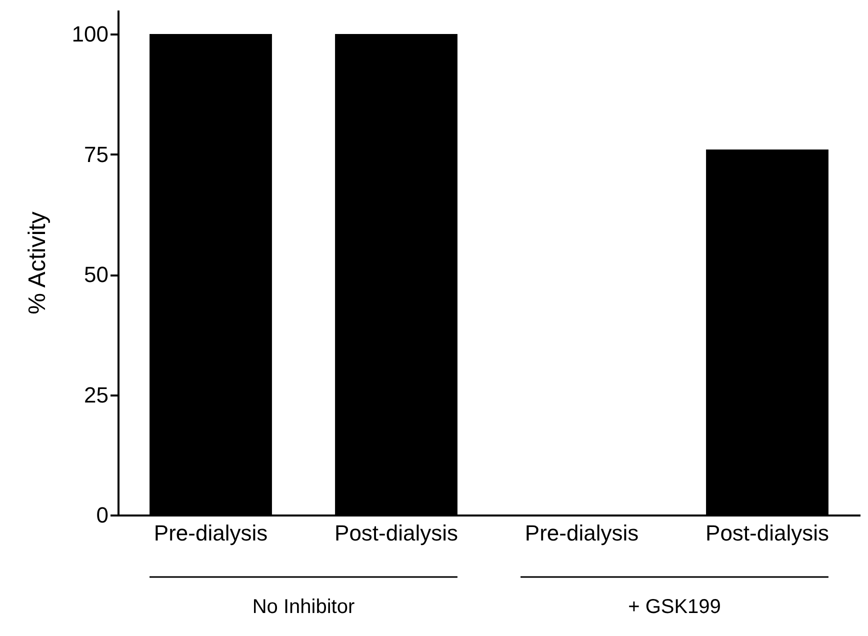  What do you see at coordinates (37, 263) in the screenshot?
I see `y-axis-title: % Activity` at bounding box center [37, 263].